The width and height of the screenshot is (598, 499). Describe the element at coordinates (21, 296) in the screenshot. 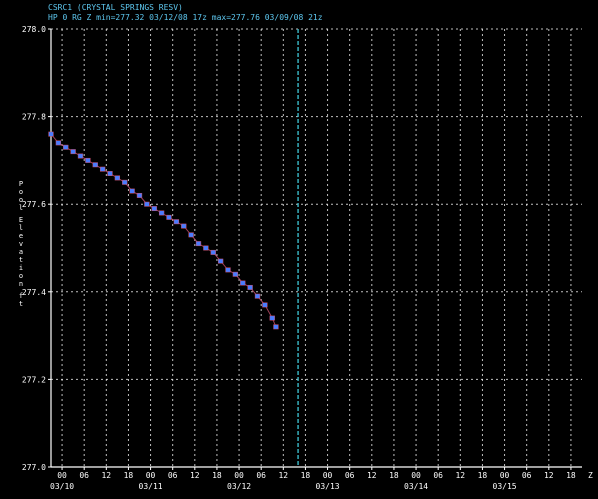

I see `y-axis-label-char: f` at that location.